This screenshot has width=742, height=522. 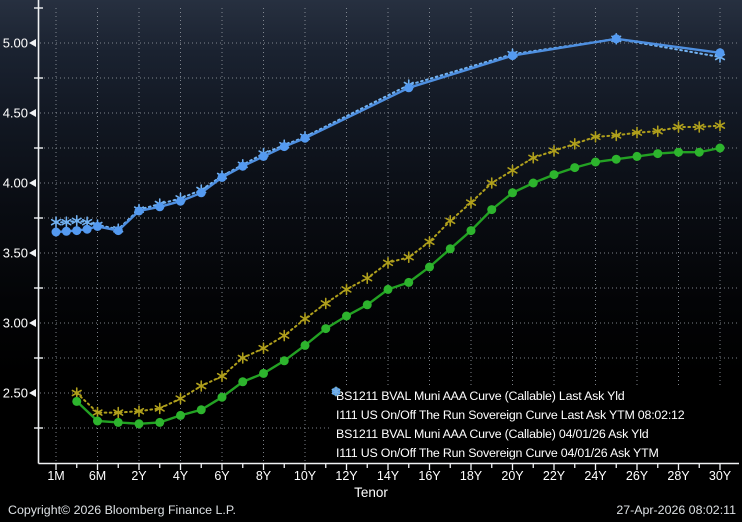 I want to click on legend-asterisk-icon, so click(x=336, y=391).